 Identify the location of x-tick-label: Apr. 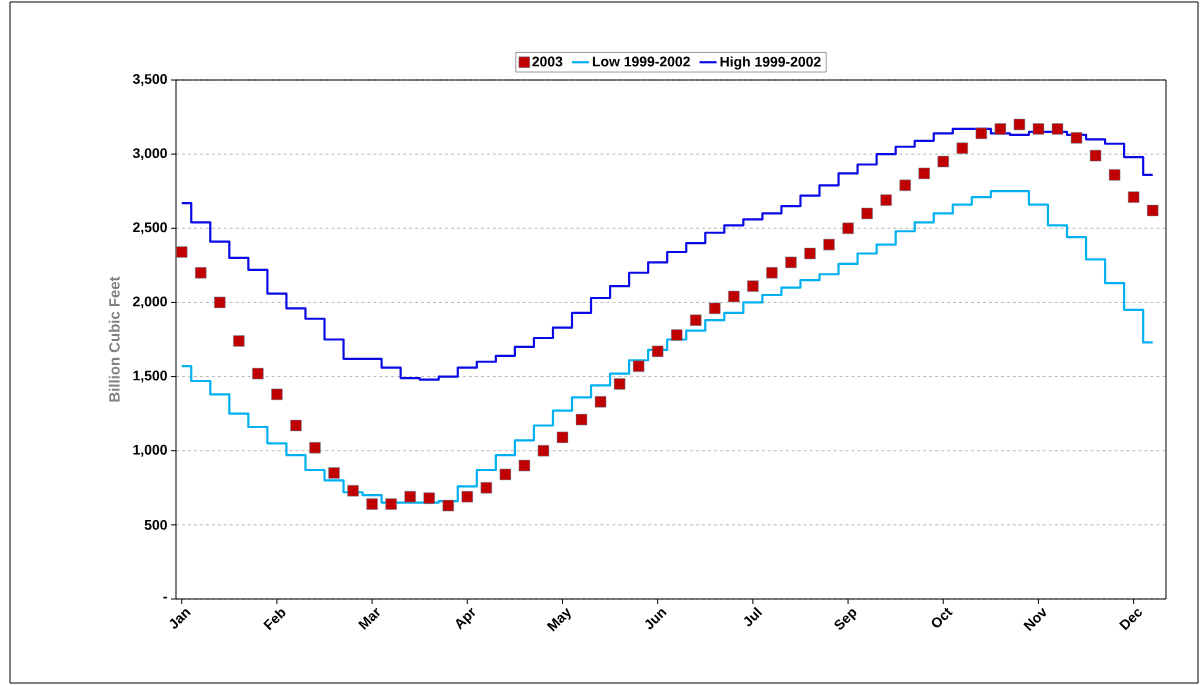
(465, 618).